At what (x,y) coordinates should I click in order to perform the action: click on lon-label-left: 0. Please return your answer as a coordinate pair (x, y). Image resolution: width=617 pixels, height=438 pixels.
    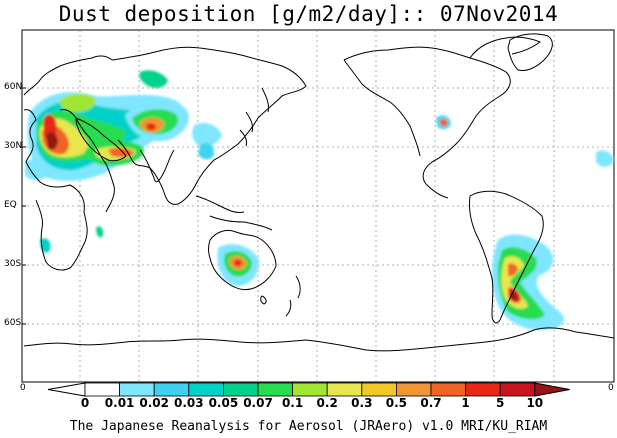
    Looking at the image, I should click on (23, 388).